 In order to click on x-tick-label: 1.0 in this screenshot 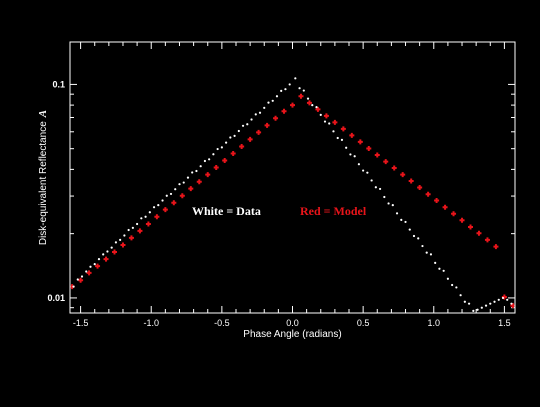, I will do `click(434, 323)`.